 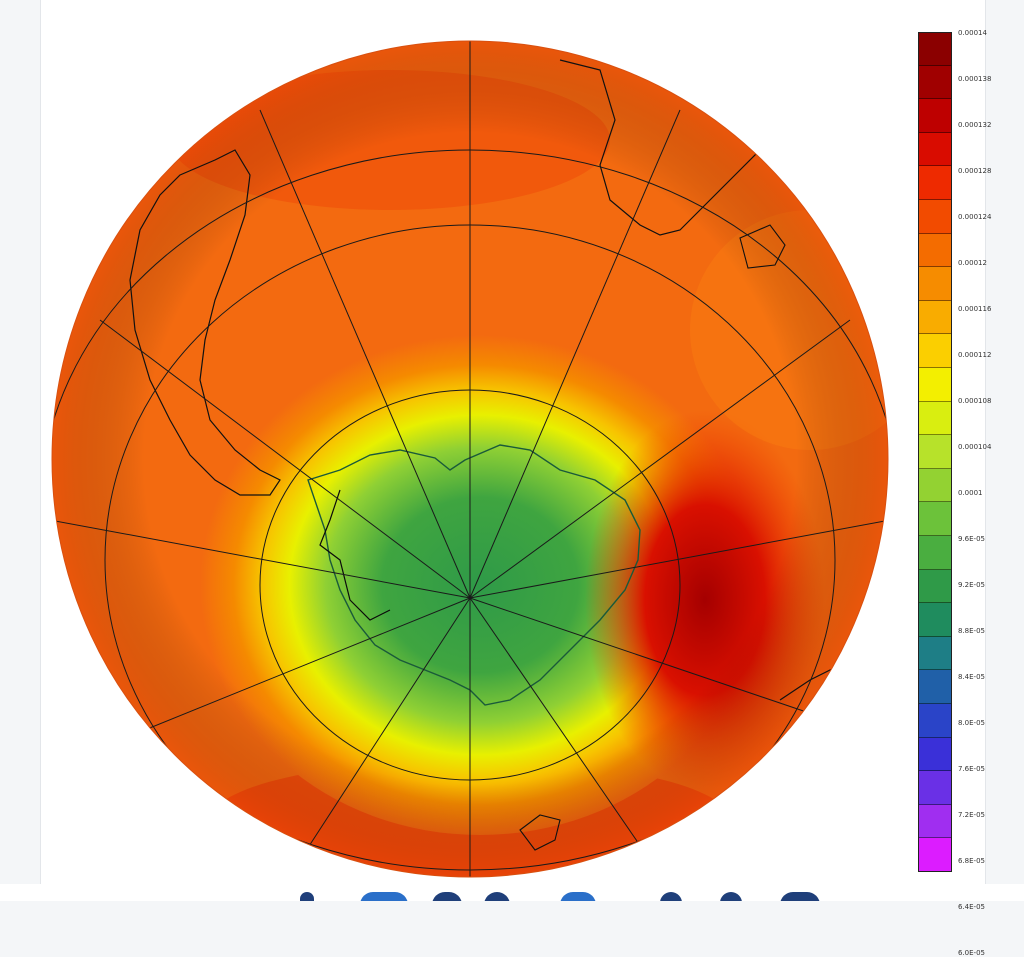 What do you see at coordinates (972, 33) in the screenshot?
I see `colorbar-label: 0.00014` at bounding box center [972, 33].